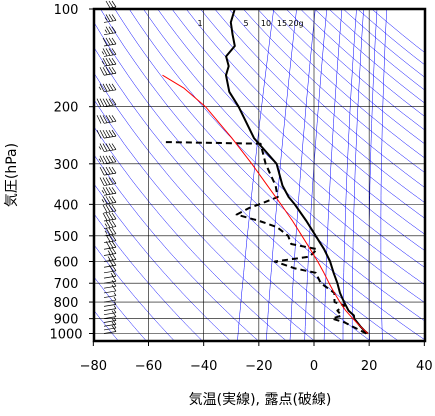  What do you see at coordinates (295, 23) in the screenshot?
I see `mixing-ratio-label: 20g` at bounding box center [295, 23].